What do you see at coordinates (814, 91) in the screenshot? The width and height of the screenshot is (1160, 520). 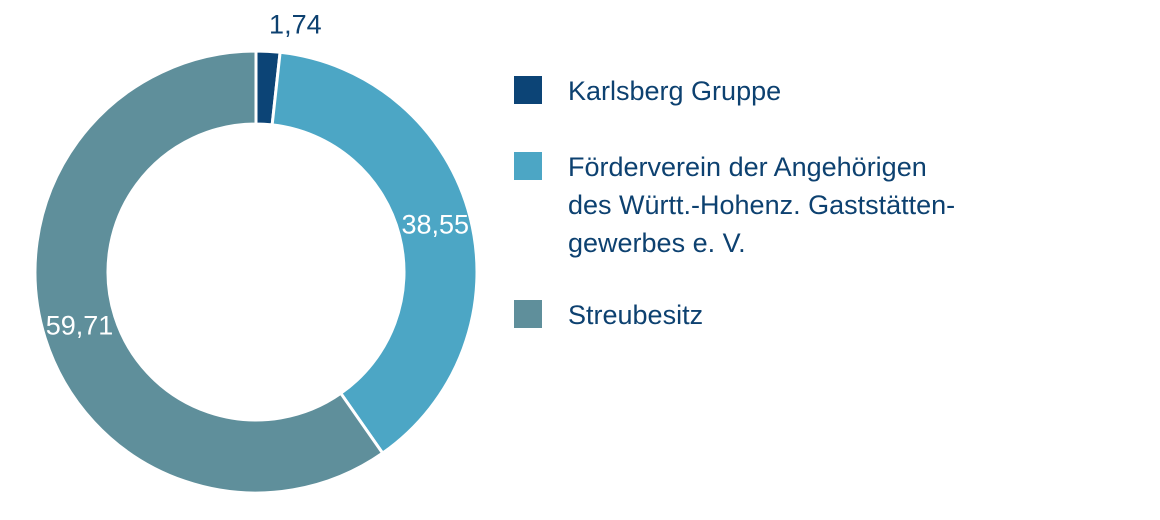 I see `legend-item-karlsberg-gruppe: Karlsberg Gruppe` at bounding box center [814, 91].